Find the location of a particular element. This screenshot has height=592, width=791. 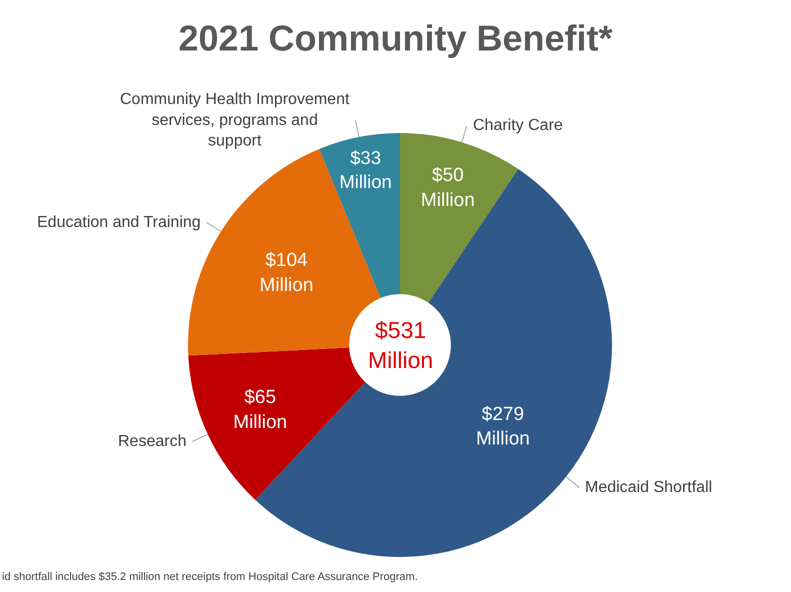

data-label: $104 Million is located at coordinates (287, 273).